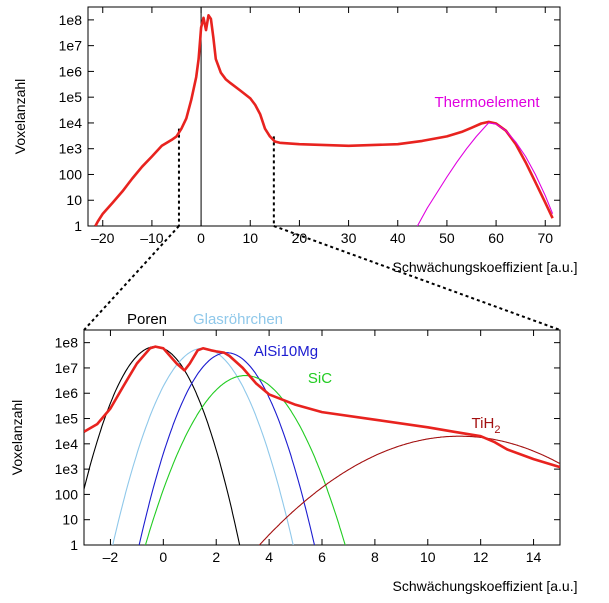  What do you see at coordinates (349, 238) in the screenshot?
I see `x-tick-label: 30` at bounding box center [349, 238].